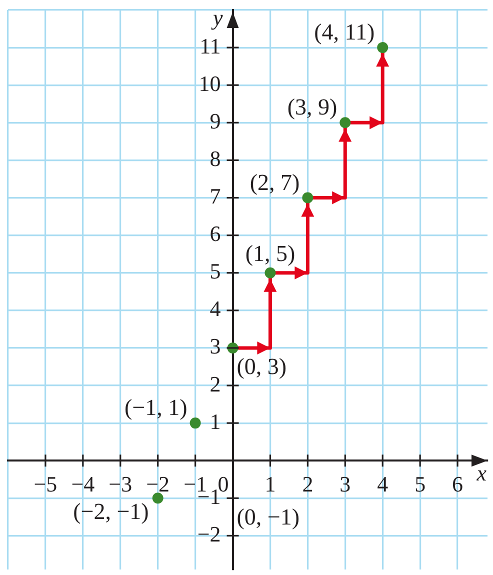  I want to click on y-tick-label: −2, so click(209, 533).